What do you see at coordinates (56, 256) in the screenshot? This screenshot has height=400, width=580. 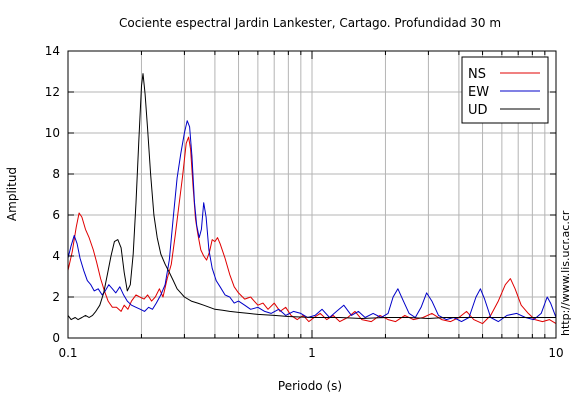 I see `y-tick-label: 4` at bounding box center [56, 256].